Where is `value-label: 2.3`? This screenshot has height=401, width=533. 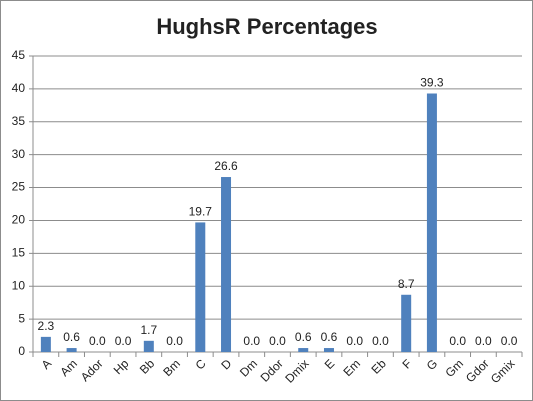
value-label: 2.3 is located at coordinates (46, 326).